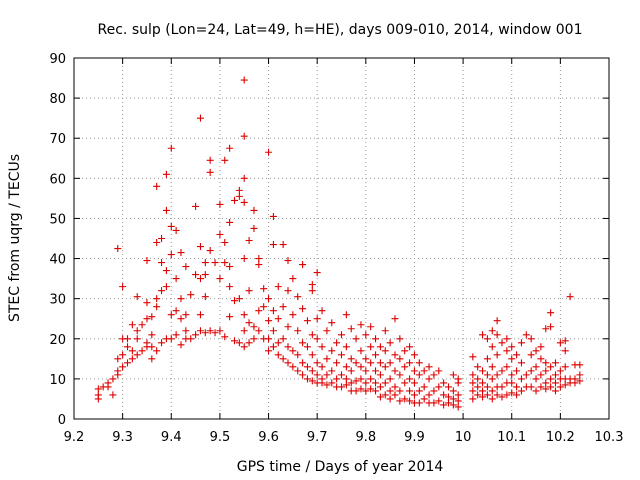 The height and width of the screenshot is (480, 640). Describe the element at coordinates (57, 340) in the screenshot. I see `y-tick-label: 20` at that location.